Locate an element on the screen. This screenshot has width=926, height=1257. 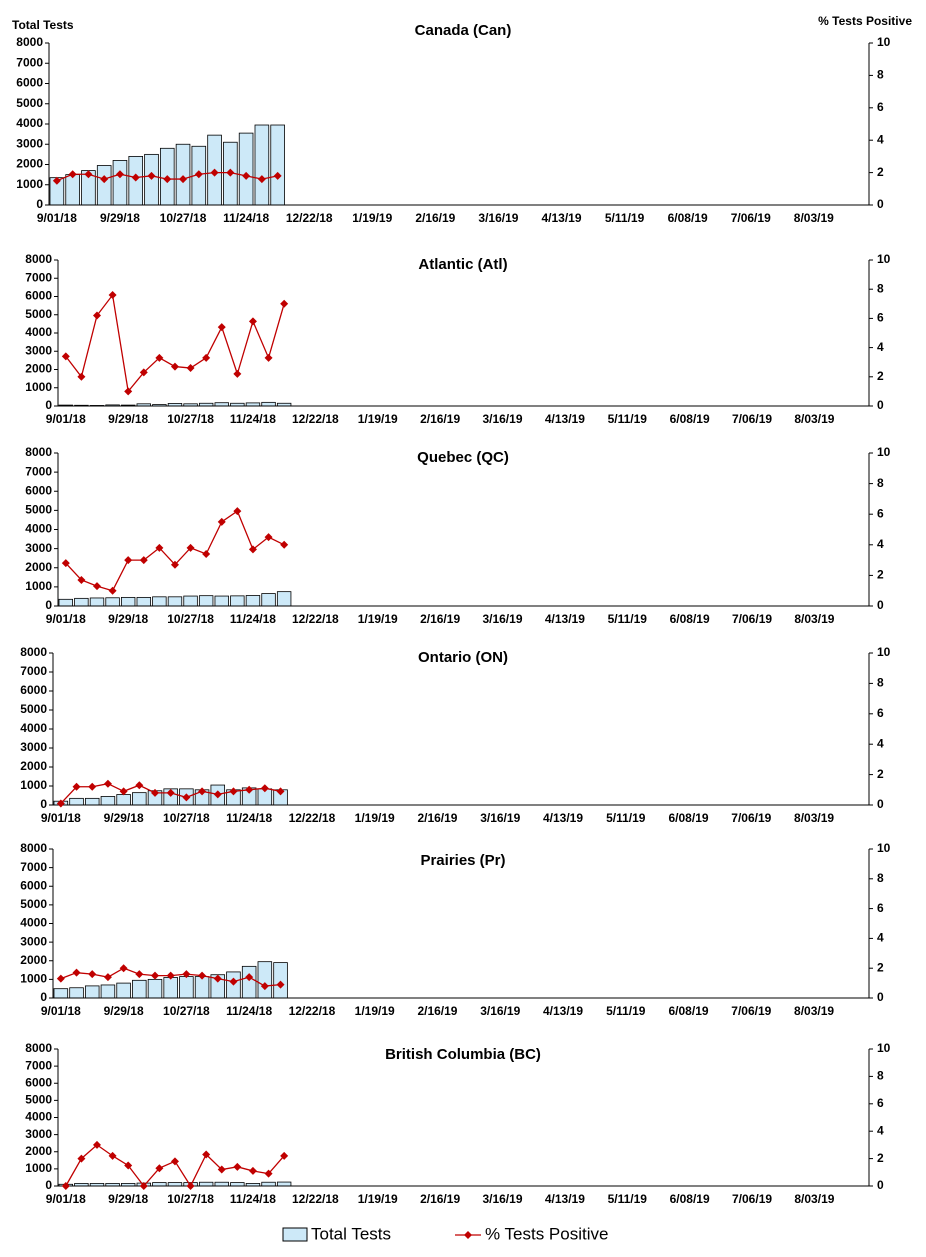
x-tick-label: 9/01/18 is located at coordinates (57, 218).